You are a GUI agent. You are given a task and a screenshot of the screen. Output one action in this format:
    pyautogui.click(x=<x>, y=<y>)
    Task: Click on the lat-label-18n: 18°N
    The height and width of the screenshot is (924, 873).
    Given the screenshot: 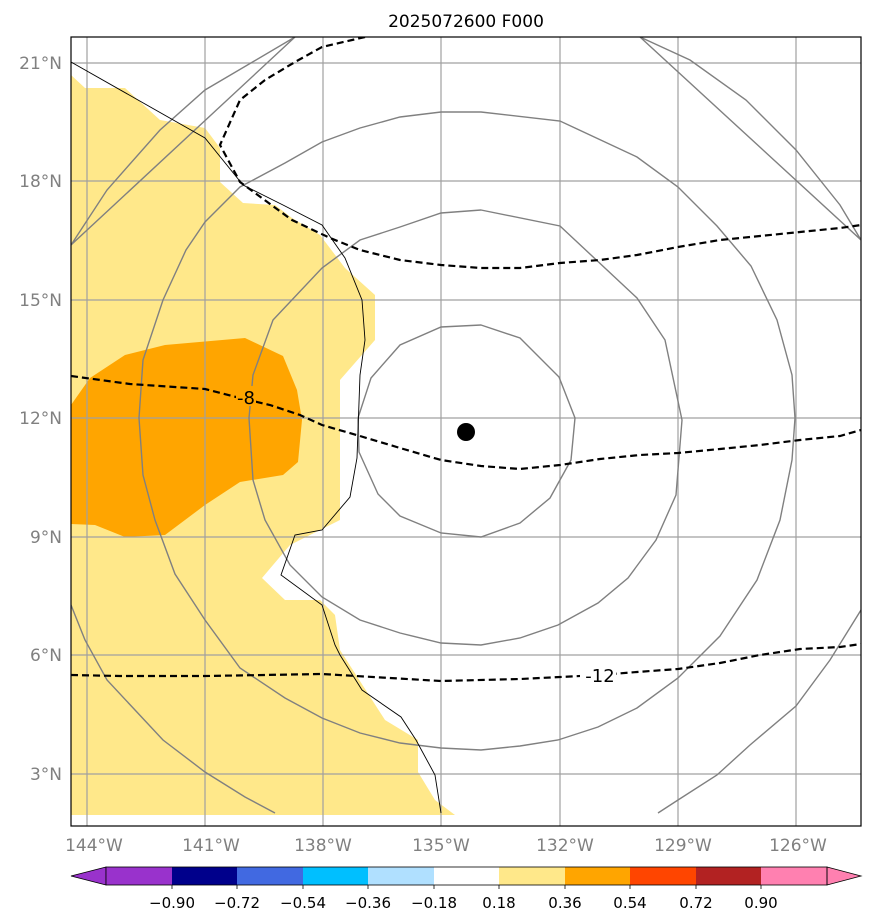 What is the action you would take?
    pyautogui.click(x=40, y=182)
    